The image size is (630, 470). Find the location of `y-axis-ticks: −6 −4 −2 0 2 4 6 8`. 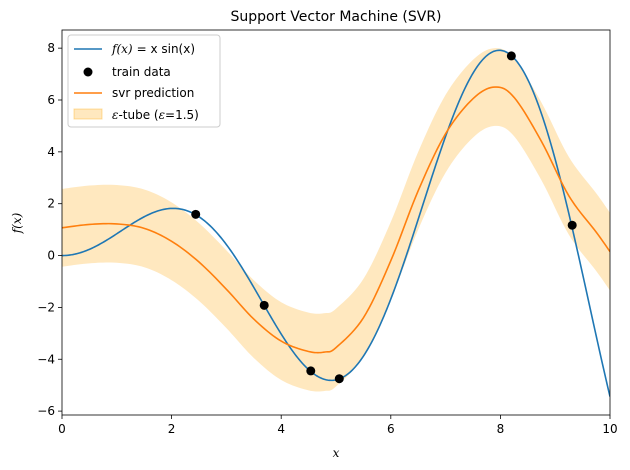

y-axis-ticks: −6 −4 −2 0 2 4 6 8 is located at coordinates (49, 229).